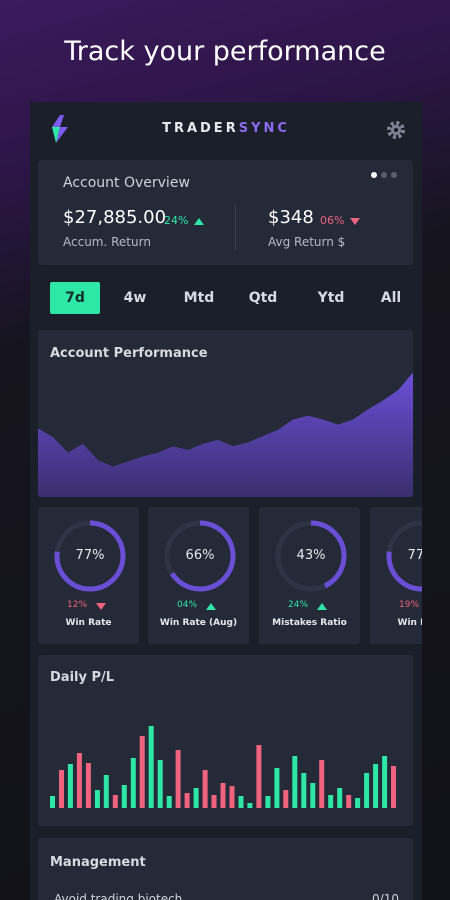 Image resolution: width=450 pixels, height=900 pixels. Describe the element at coordinates (107, 242) in the screenshot. I see `caption: Accum. Return` at that location.